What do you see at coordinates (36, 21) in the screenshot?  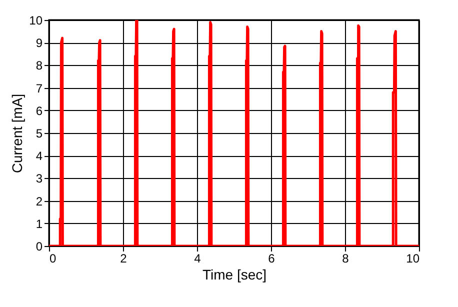 I see `y-tick-label: 10` at bounding box center [36, 21].